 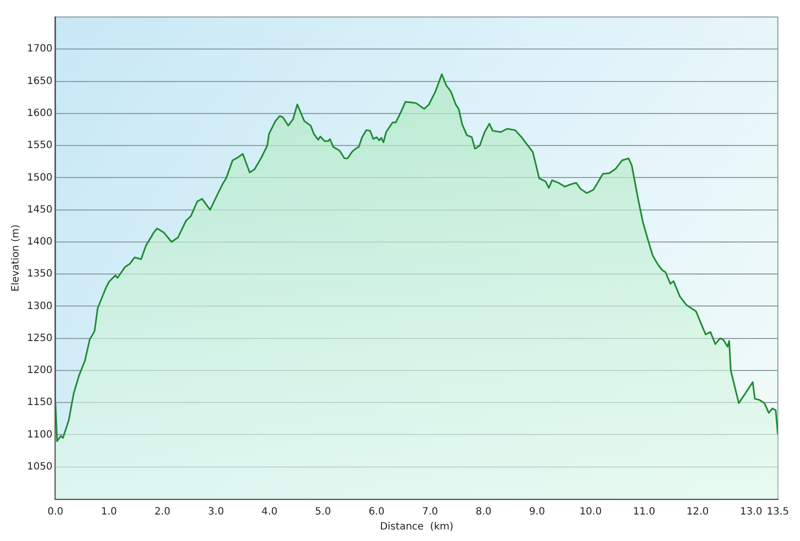 I want to click on x-tick-label: 1.0, so click(x=109, y=512).